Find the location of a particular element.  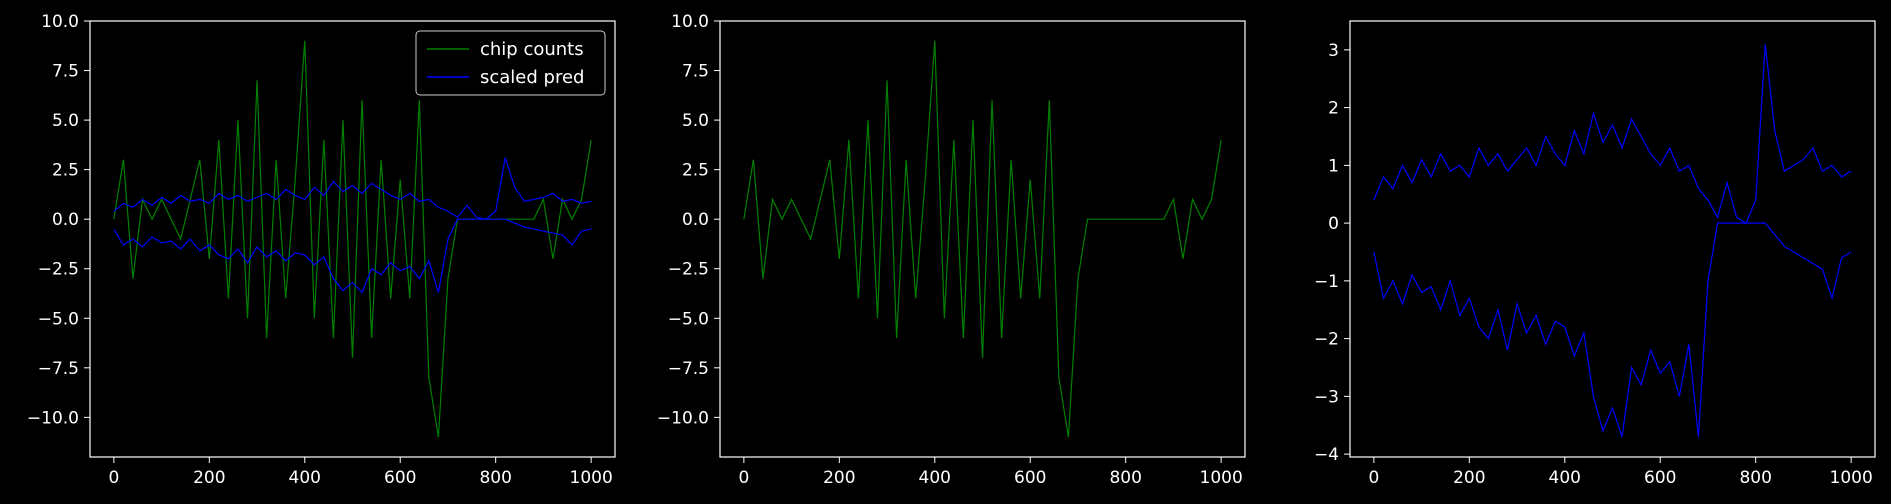

series-line-series-0-upper is located at coordinates (1612, 134).